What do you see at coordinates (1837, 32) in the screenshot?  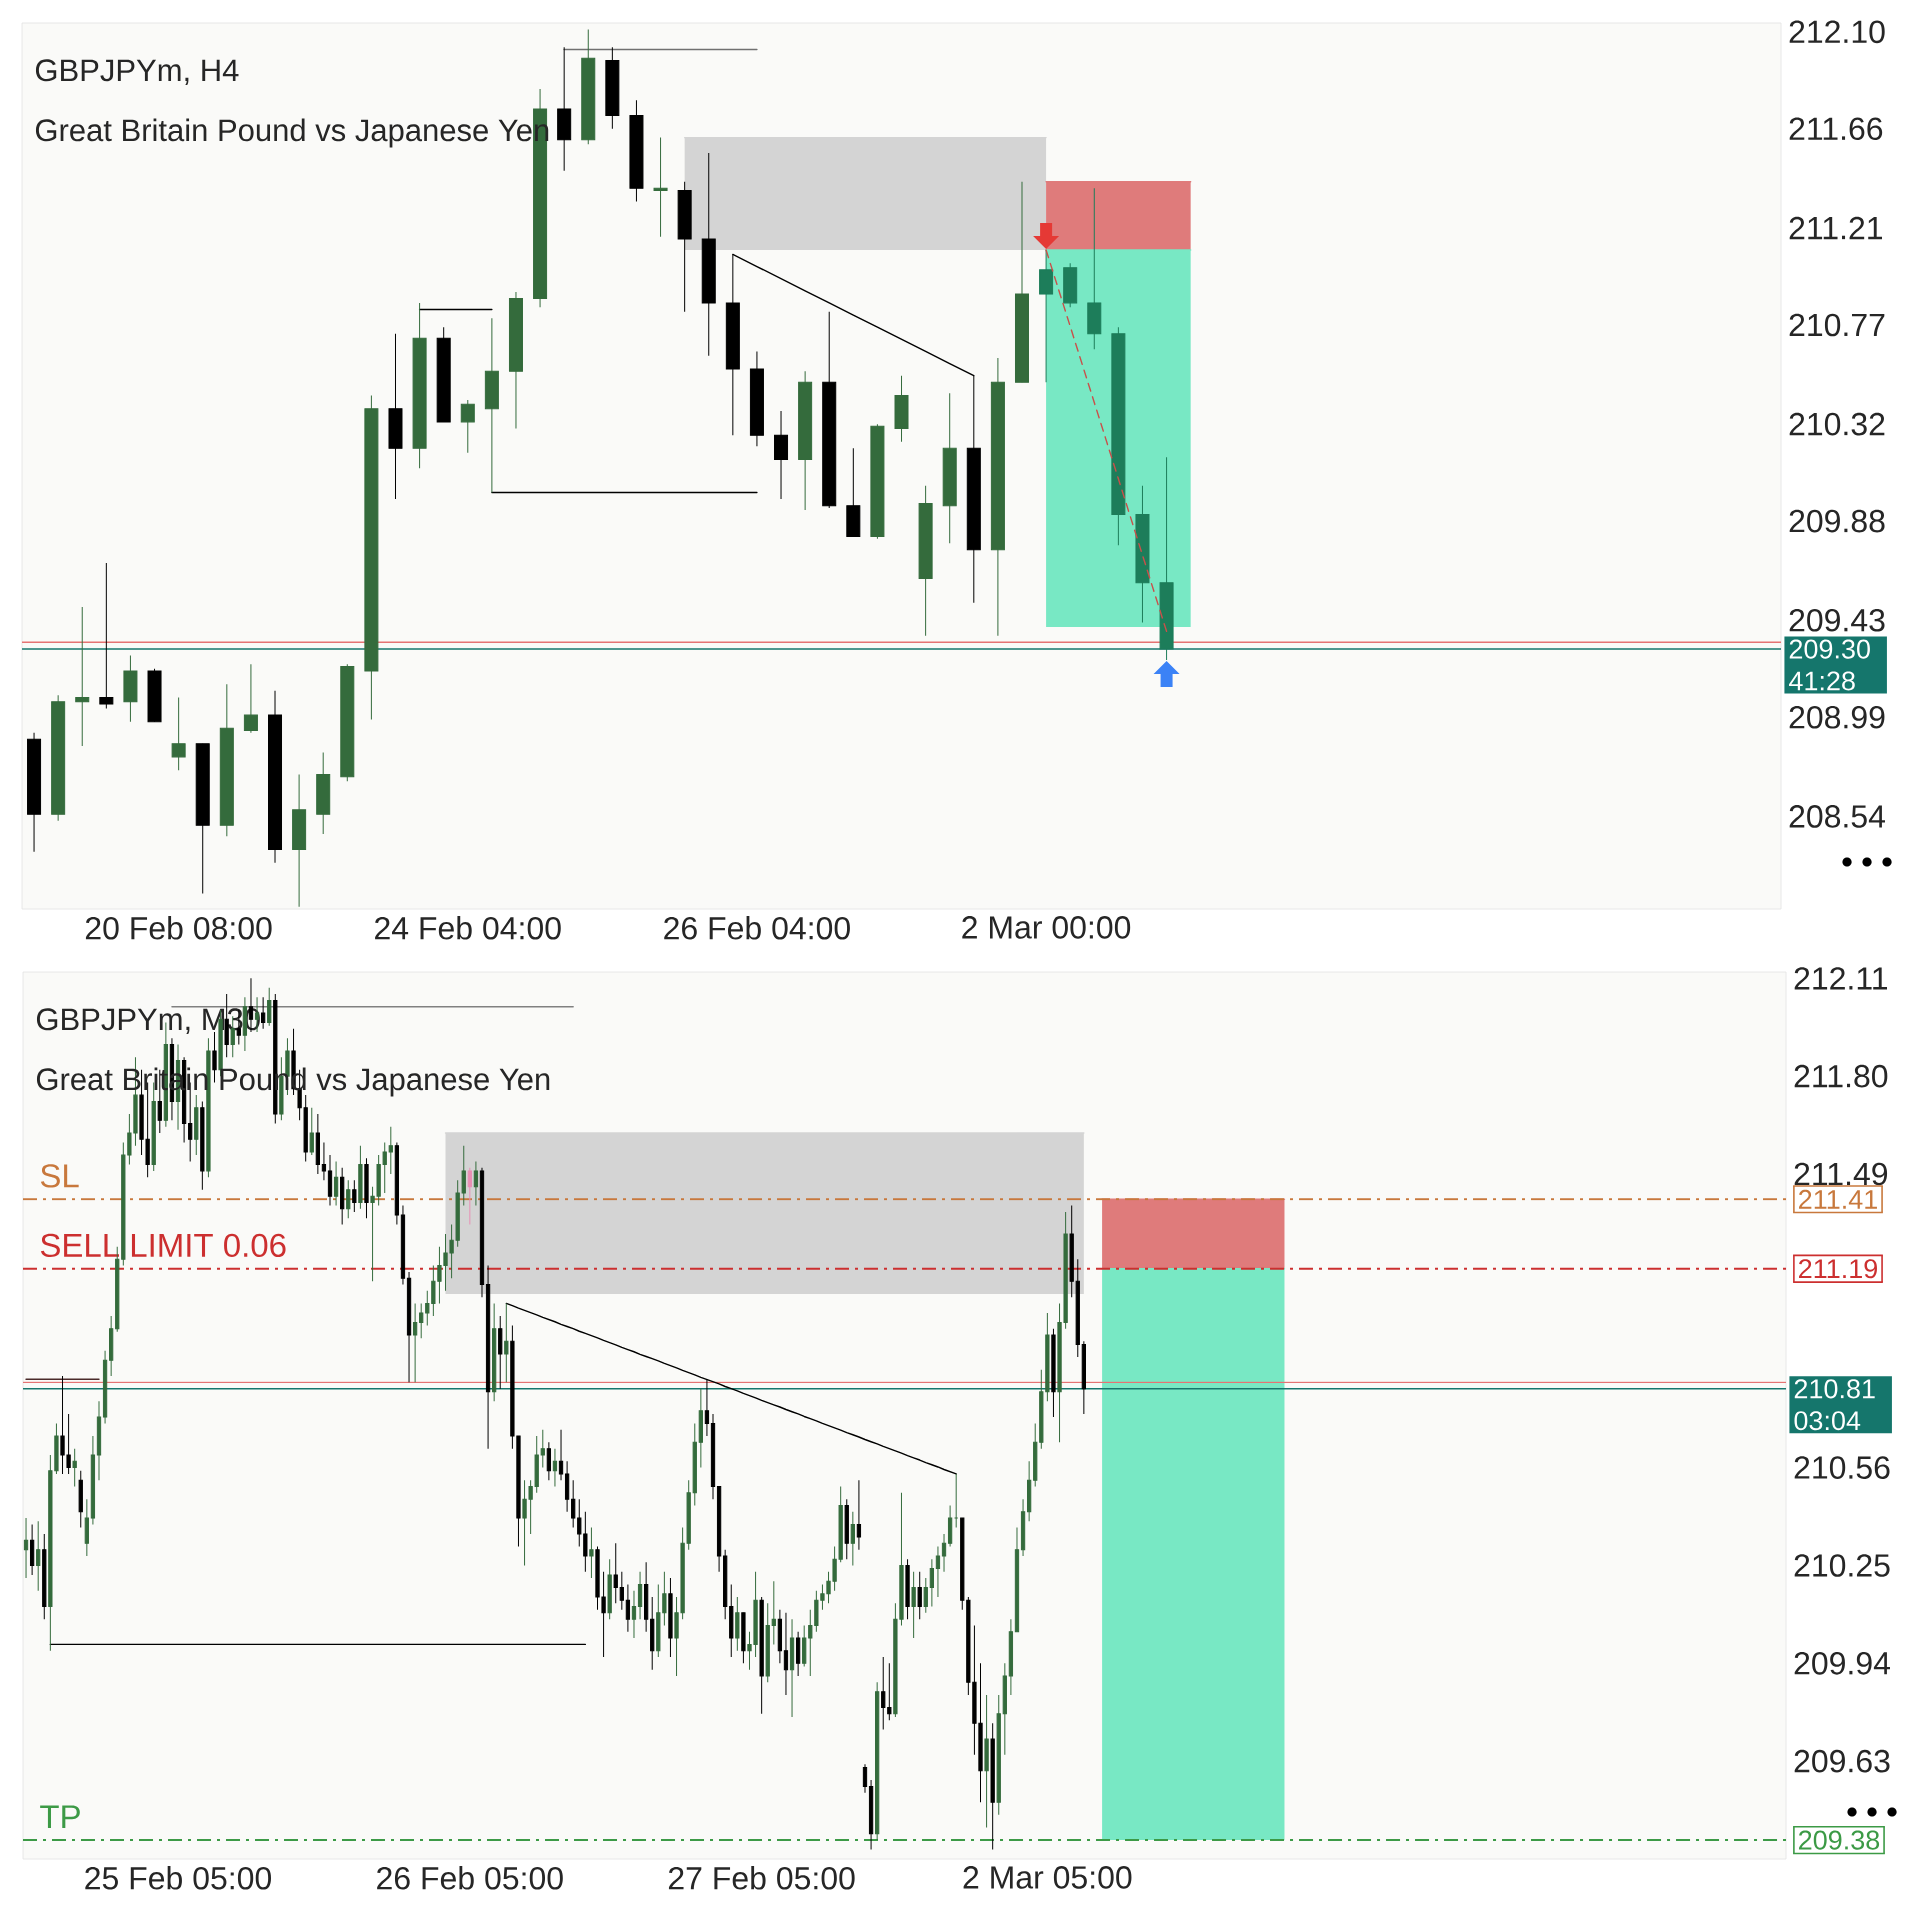 I see `y-tick-label: 212.10` at bounding box center [1837, 32].